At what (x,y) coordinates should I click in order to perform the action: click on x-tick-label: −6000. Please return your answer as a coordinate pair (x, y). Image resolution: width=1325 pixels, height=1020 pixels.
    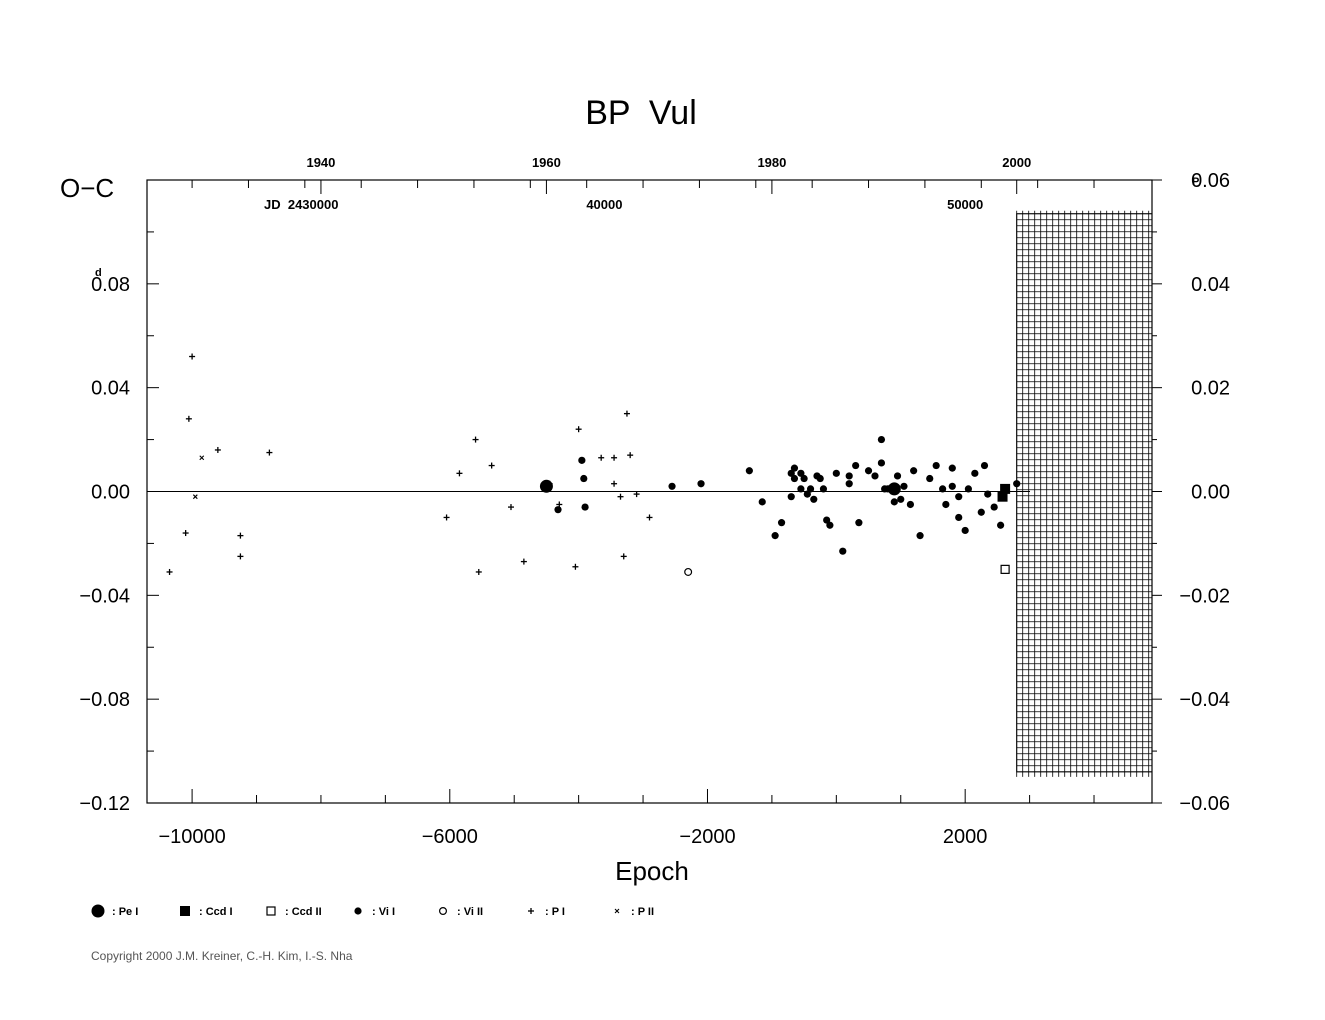
    Looking at the image, I should click on (450, 837).